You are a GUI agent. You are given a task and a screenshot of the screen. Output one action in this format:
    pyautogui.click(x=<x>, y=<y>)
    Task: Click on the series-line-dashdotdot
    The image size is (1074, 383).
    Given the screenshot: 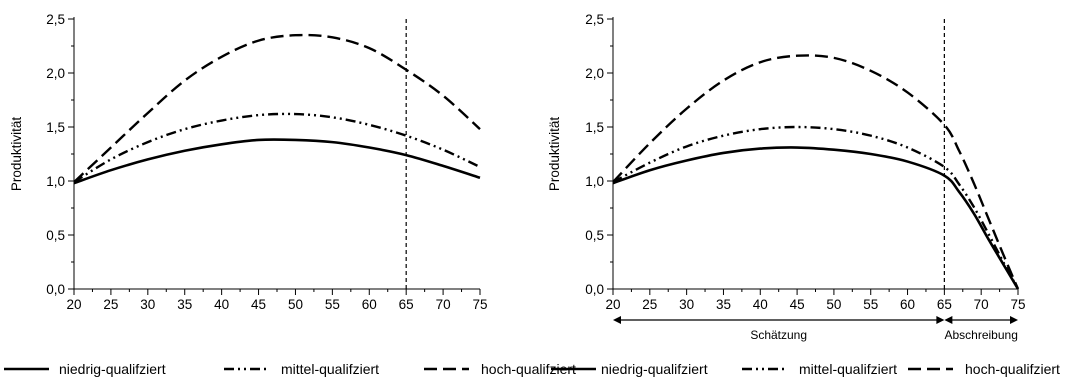 What is the action you would take?
    pyautogui.click(x=277, y=148)
    